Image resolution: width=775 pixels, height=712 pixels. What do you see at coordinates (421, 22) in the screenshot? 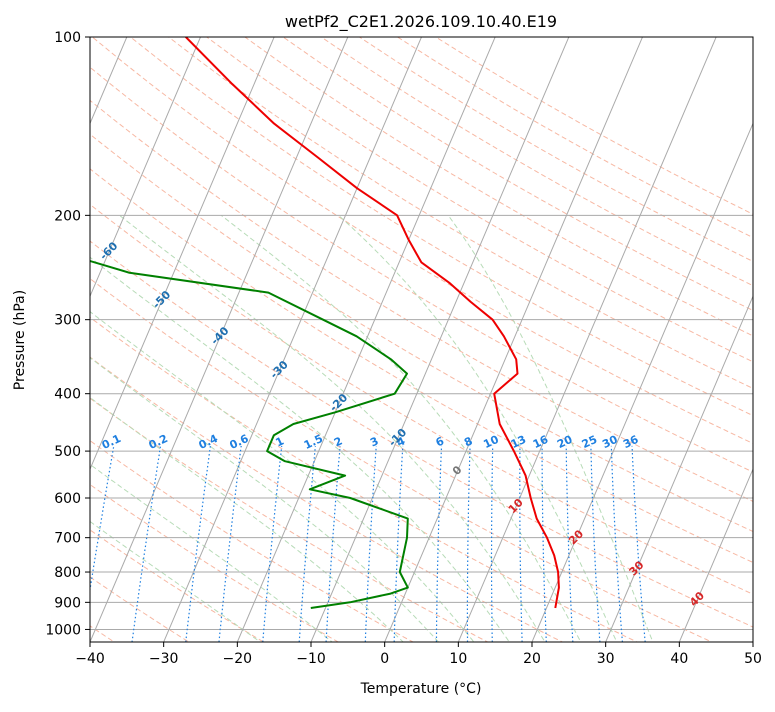
I see `chart-title: wetPf2_C2E1.2026.109.10.40.E19` at bounding box center [421, 22].